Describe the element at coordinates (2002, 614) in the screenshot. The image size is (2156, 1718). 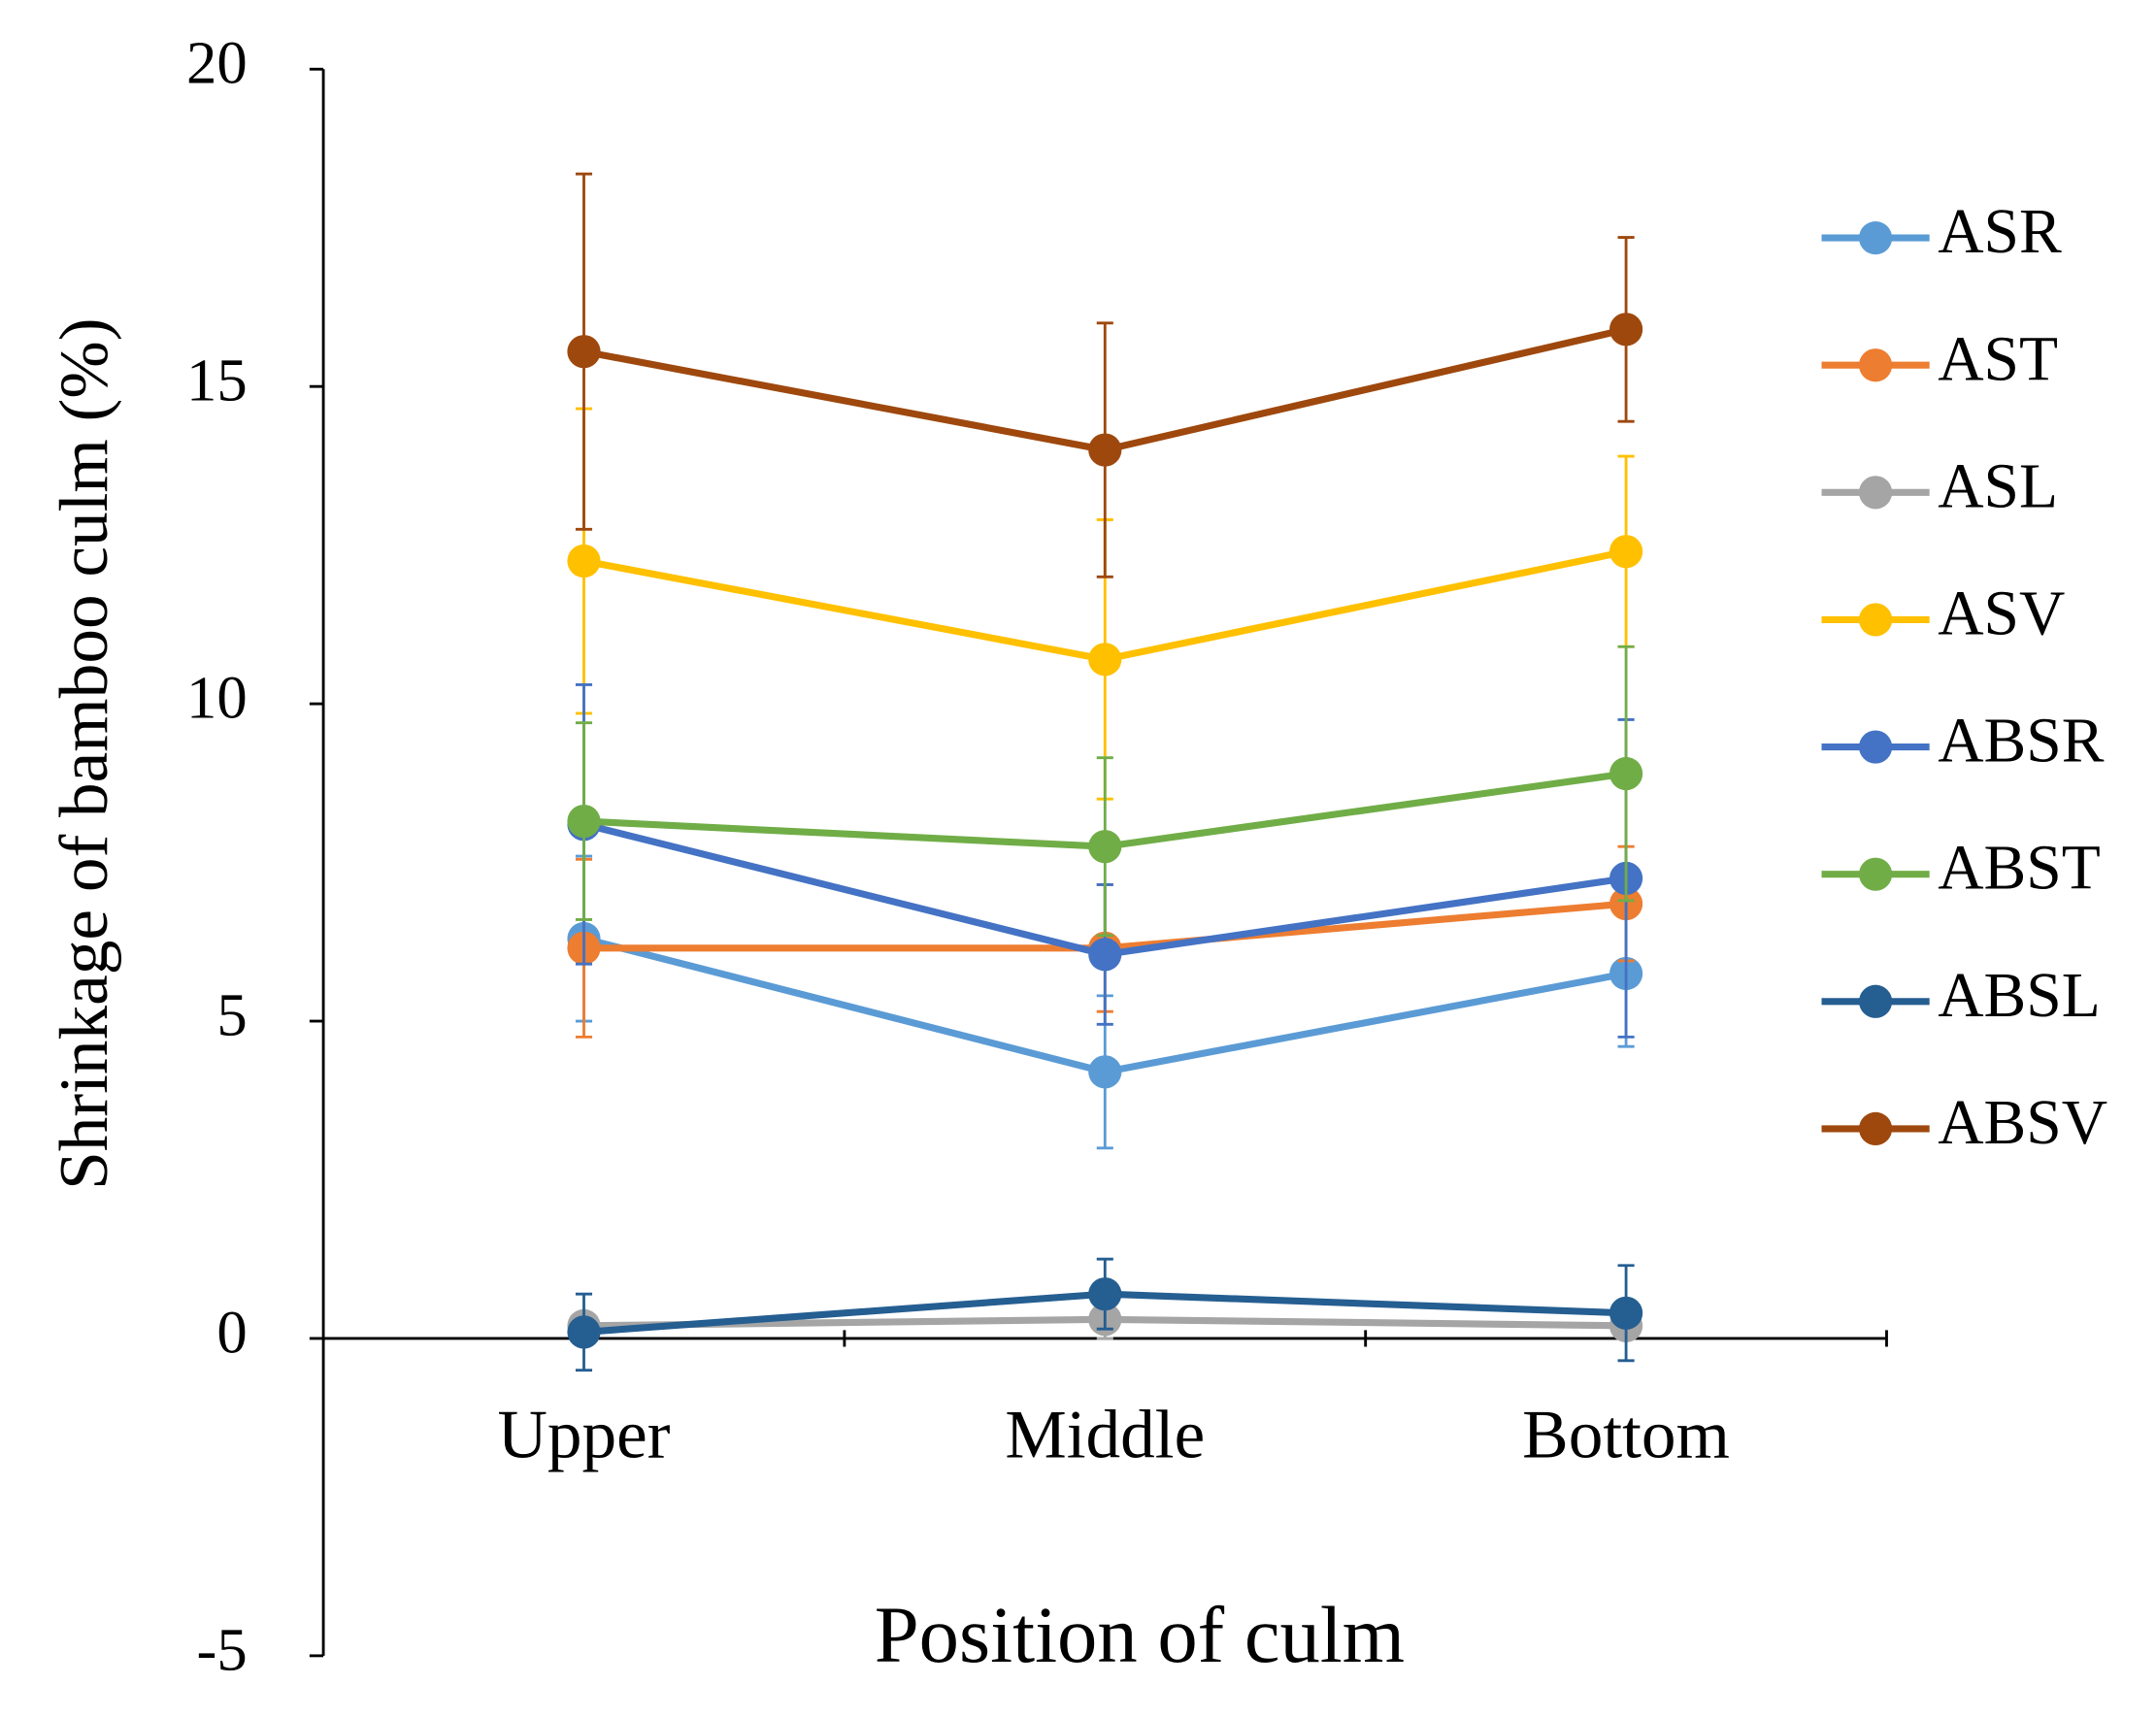
I see `legend-label: ASV` at that location.